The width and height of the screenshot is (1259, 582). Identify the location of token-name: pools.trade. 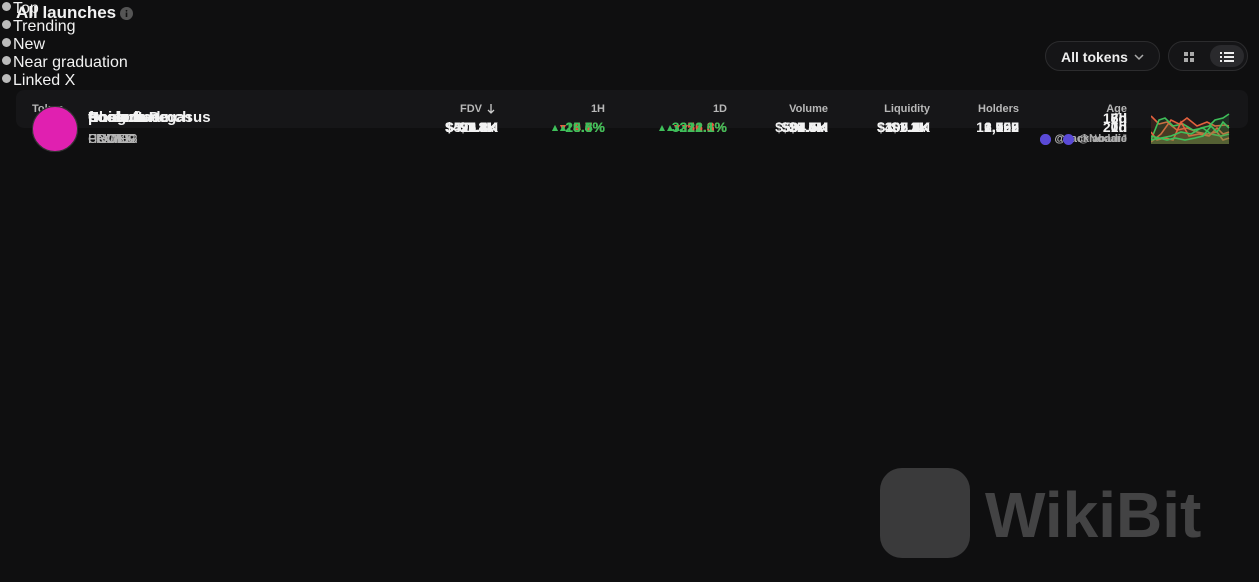
(128, 117).